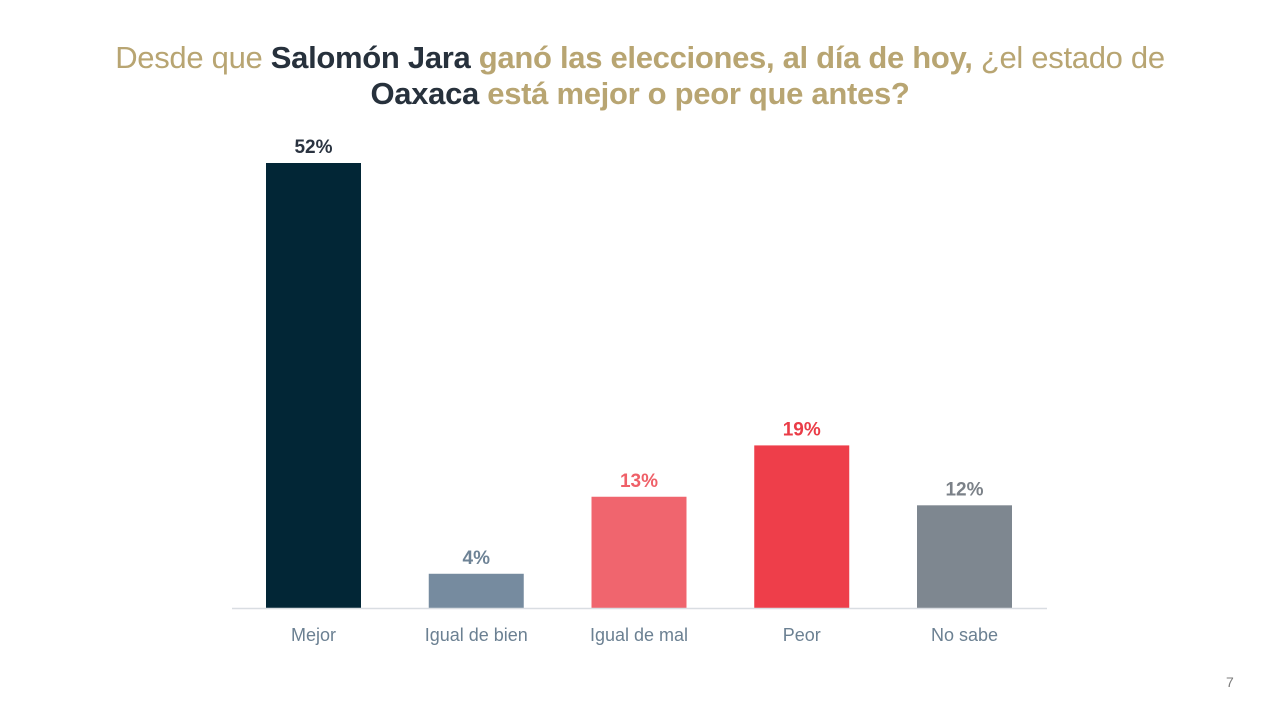 Image resolution: width=1280 pixels, height=720 pixels. I want to click on value-label-0: 52%, so click(313, 147).